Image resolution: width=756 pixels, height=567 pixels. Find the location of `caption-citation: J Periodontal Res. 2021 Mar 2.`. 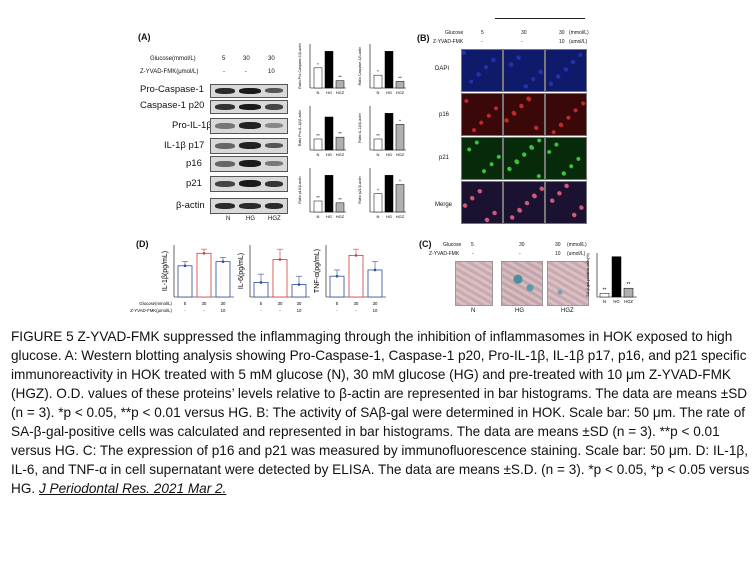

caption-citation: J Periodontal Res. 2021 Mar 2. is located at coordinates (132, 488).